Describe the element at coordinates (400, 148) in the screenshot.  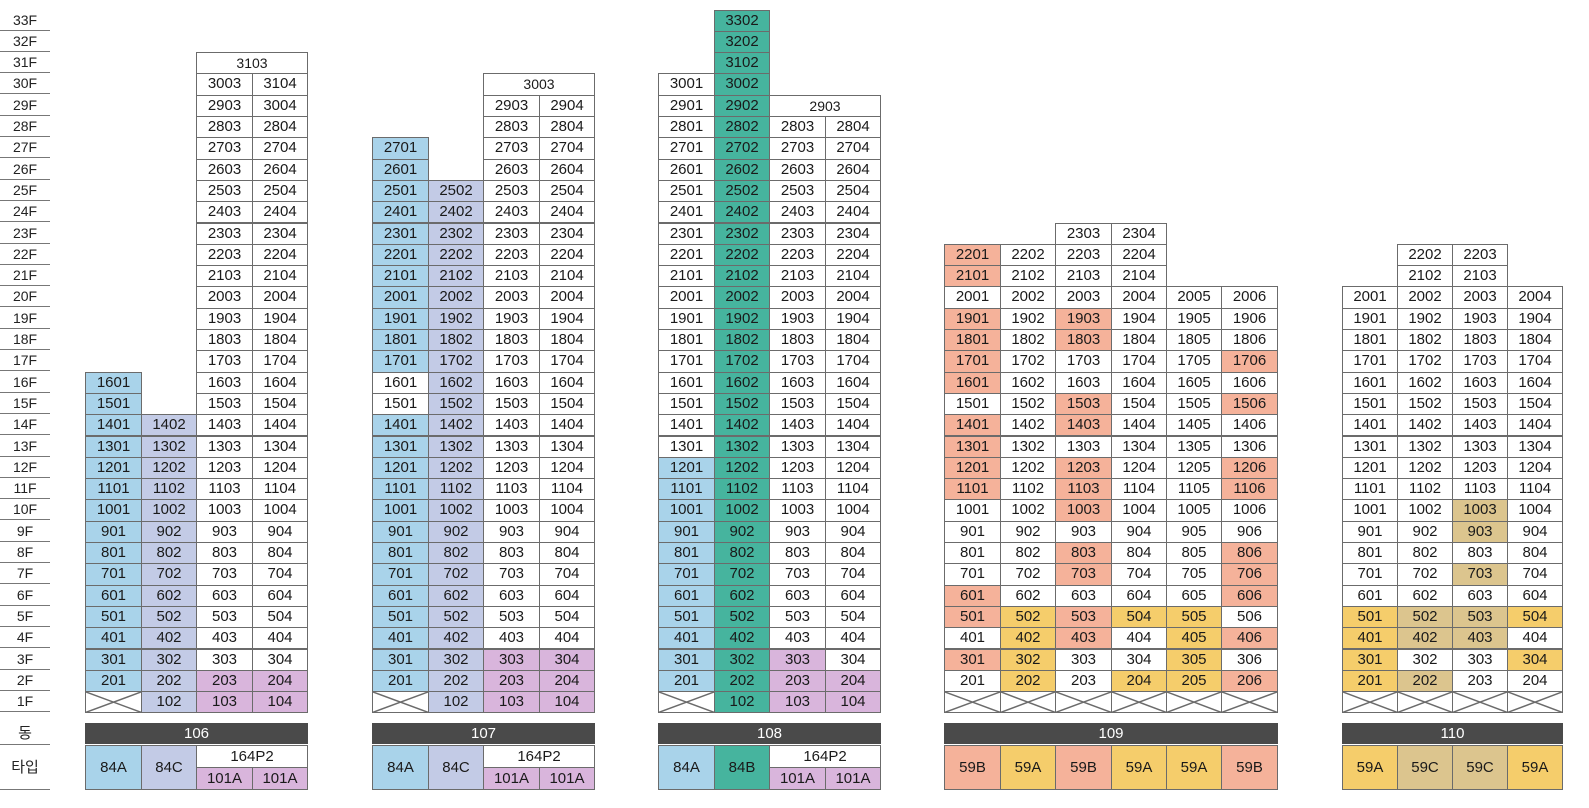
I see `unit-cell: 2701` at that location.